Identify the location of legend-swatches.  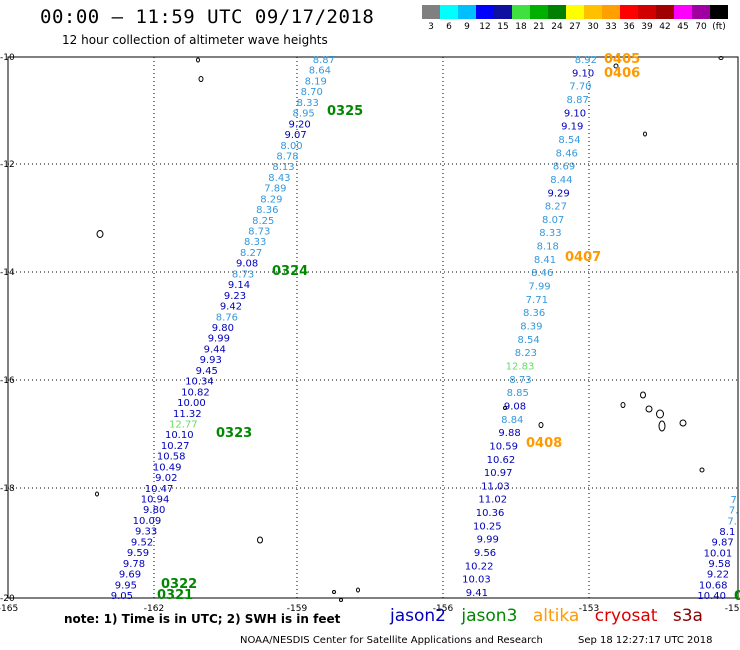
(575, 12).